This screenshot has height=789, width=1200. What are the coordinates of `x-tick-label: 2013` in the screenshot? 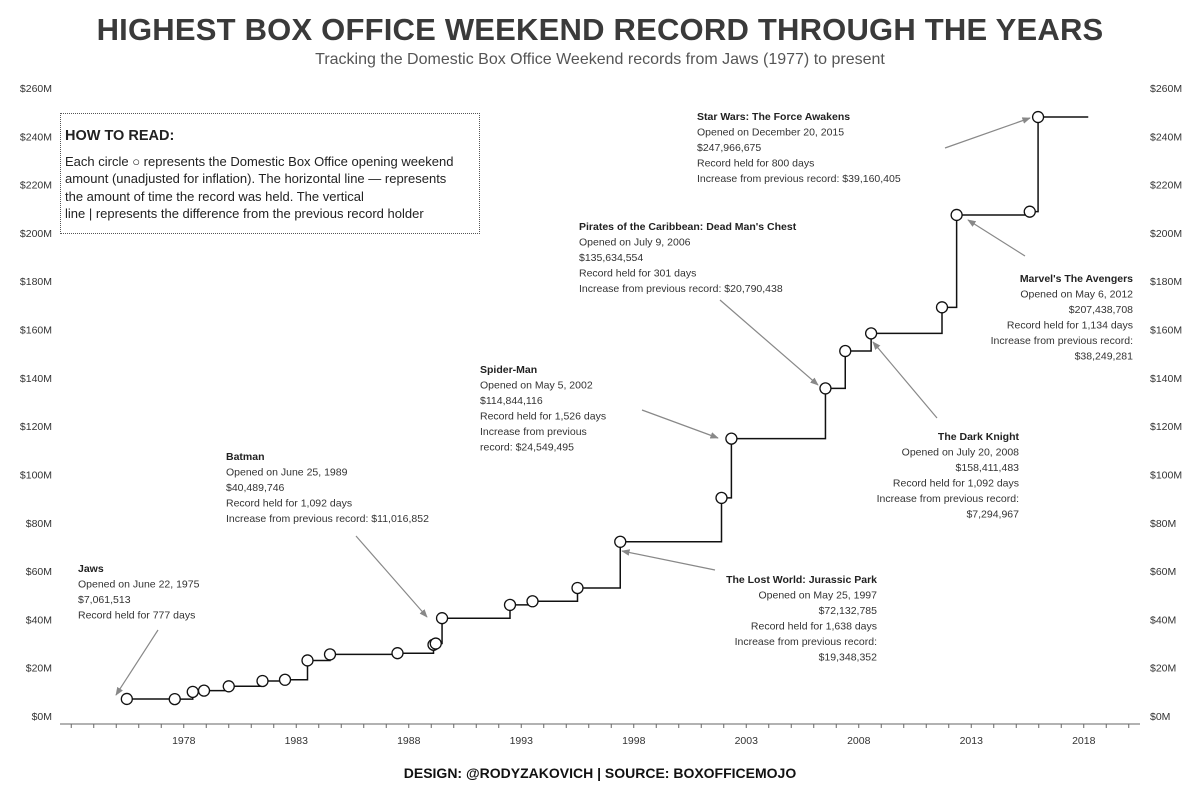 It's located at (972, 741).